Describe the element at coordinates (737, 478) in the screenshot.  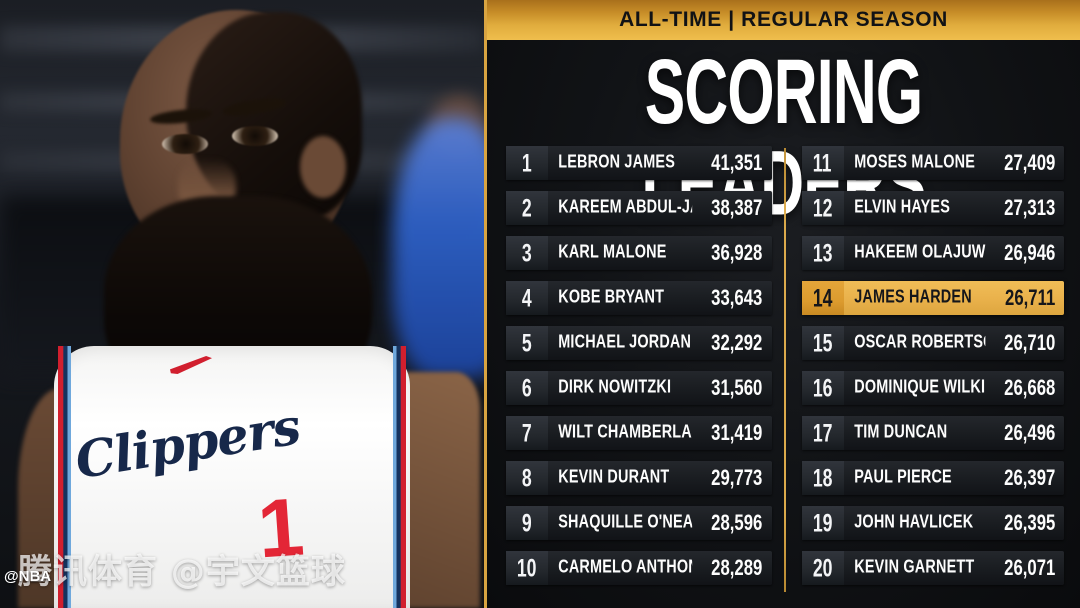
I see `player-points: 29,773` at that location.